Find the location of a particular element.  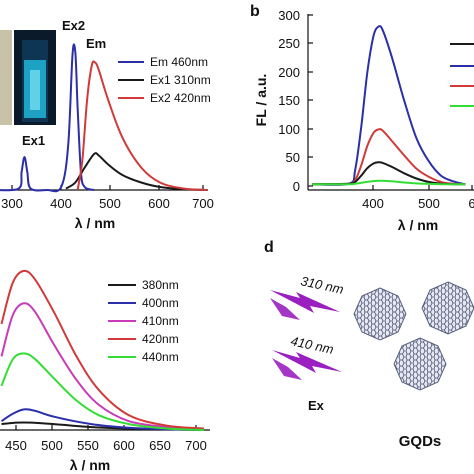

b-xtick-label: 400 is located at coordinates (373, 203).